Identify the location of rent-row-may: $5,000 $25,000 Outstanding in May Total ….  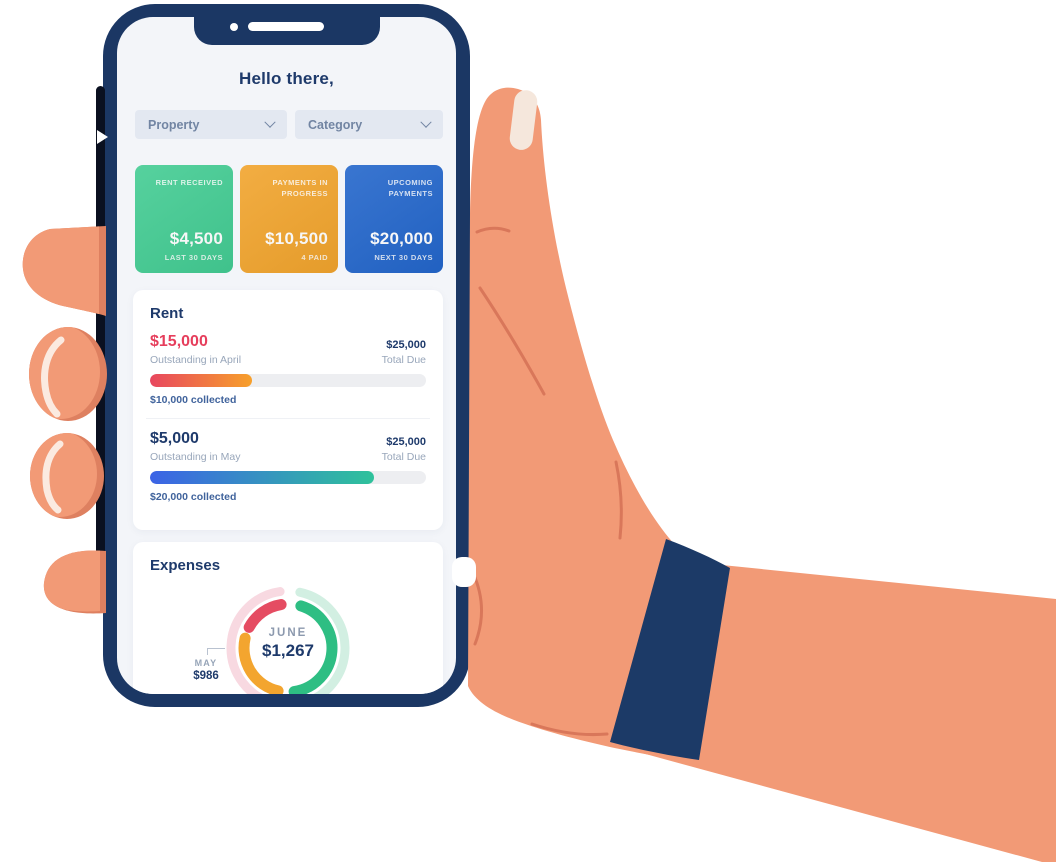
(288, 466).